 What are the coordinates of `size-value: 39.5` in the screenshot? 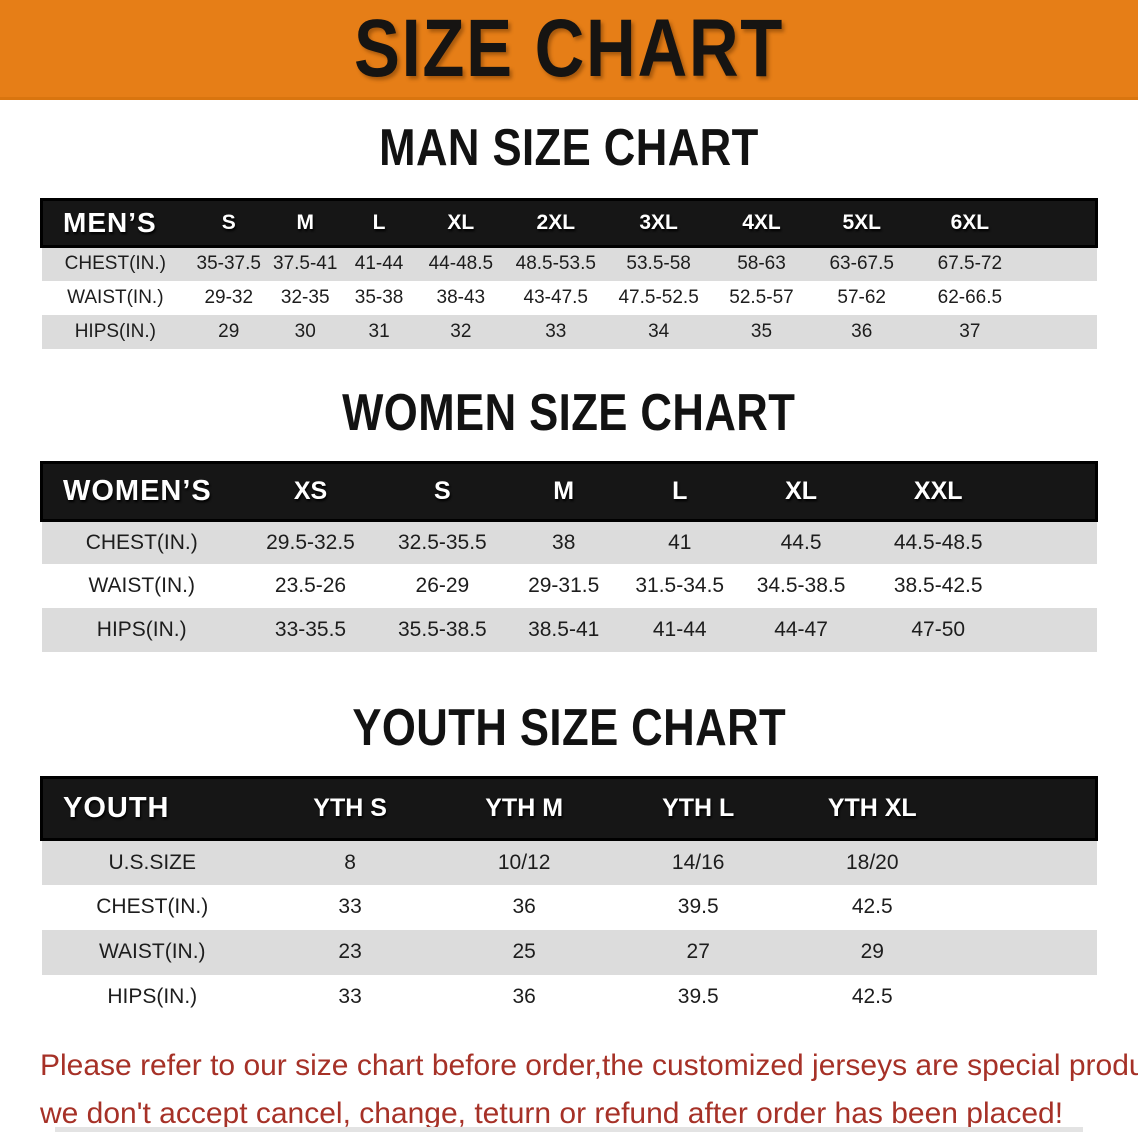 It's located at (698, 997).